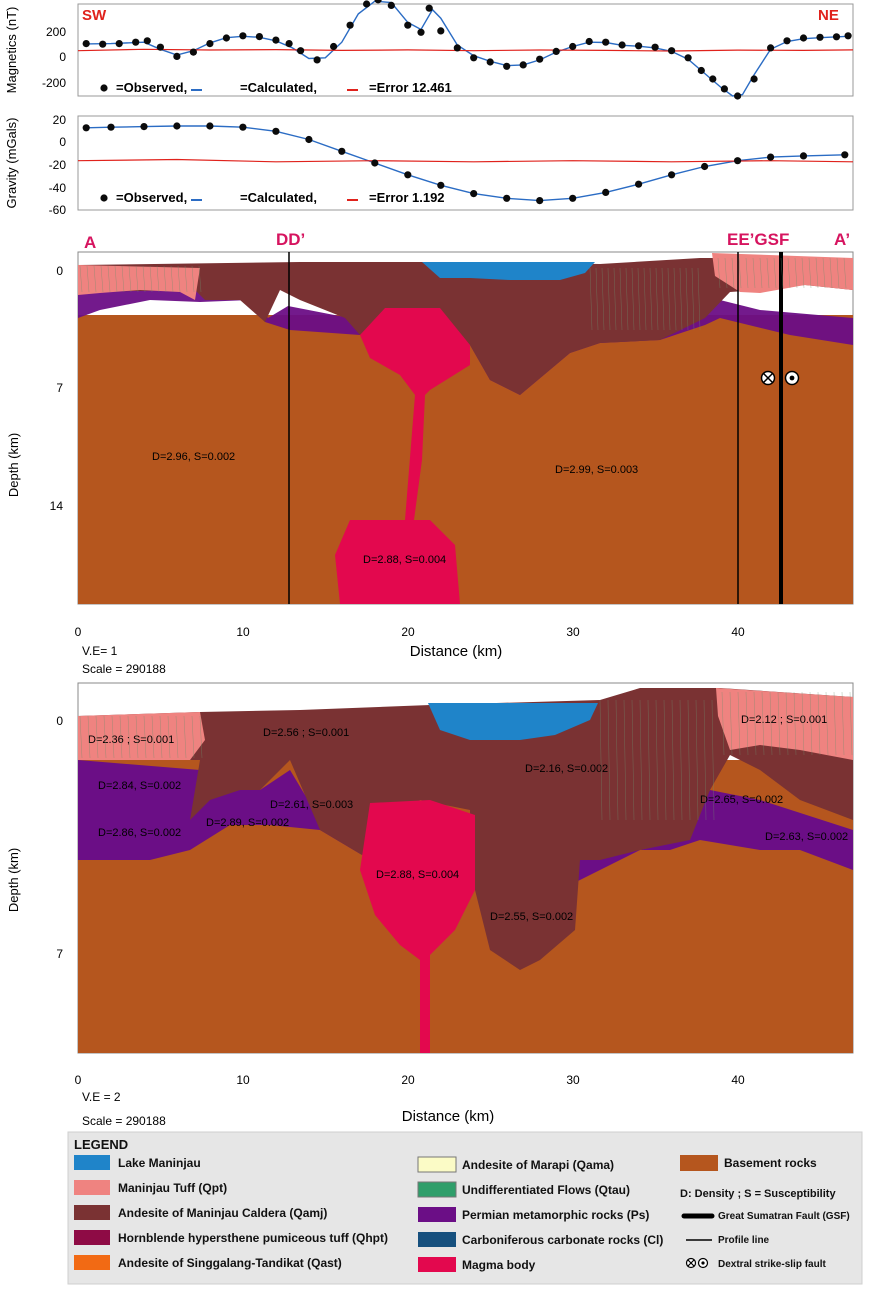 This screenshot has width=886, height=1290. I want to click on s2-tuff-right, so click(784, 724).